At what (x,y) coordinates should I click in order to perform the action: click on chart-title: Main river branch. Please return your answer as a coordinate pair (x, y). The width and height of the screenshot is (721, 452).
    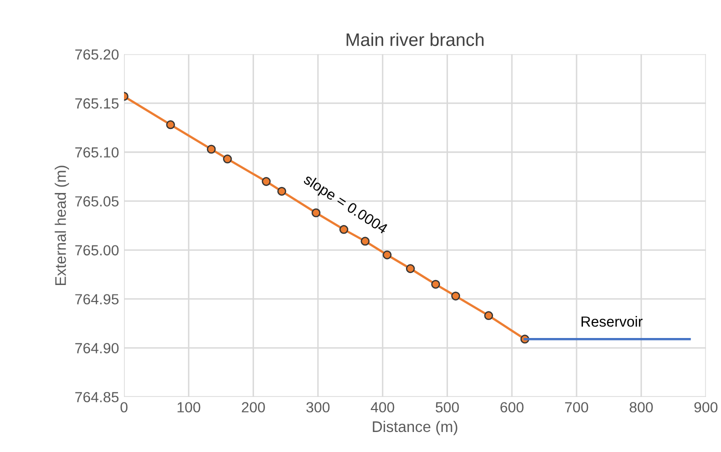
    Looking at the image, I should click on (415, 39).